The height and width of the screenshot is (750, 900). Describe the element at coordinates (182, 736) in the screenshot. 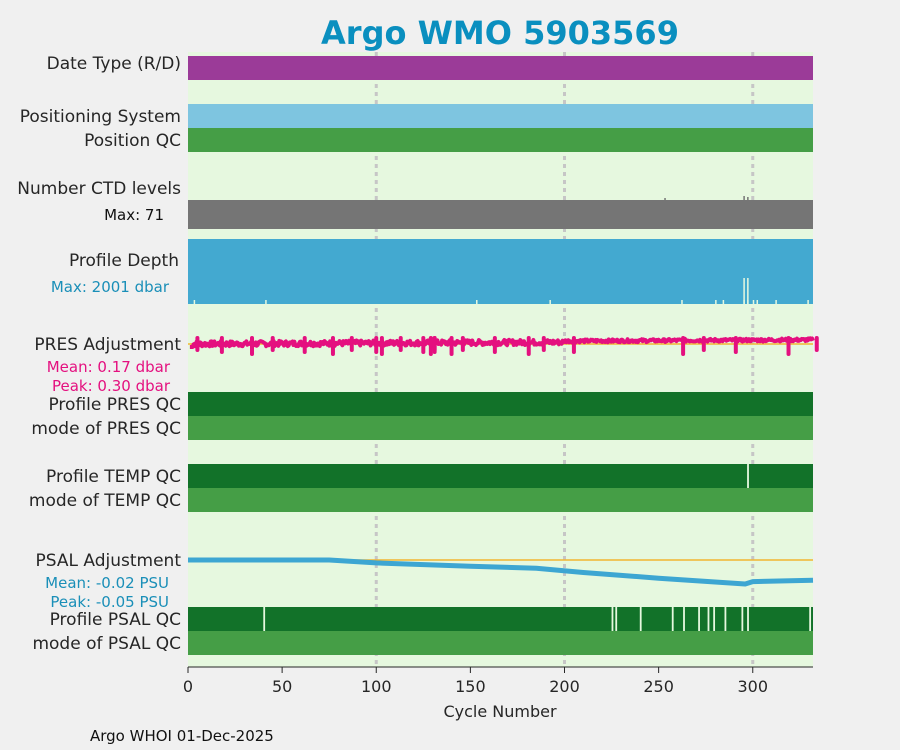

I see `footer-credit: Argo WHOI 01-Dec-2025` at that location.